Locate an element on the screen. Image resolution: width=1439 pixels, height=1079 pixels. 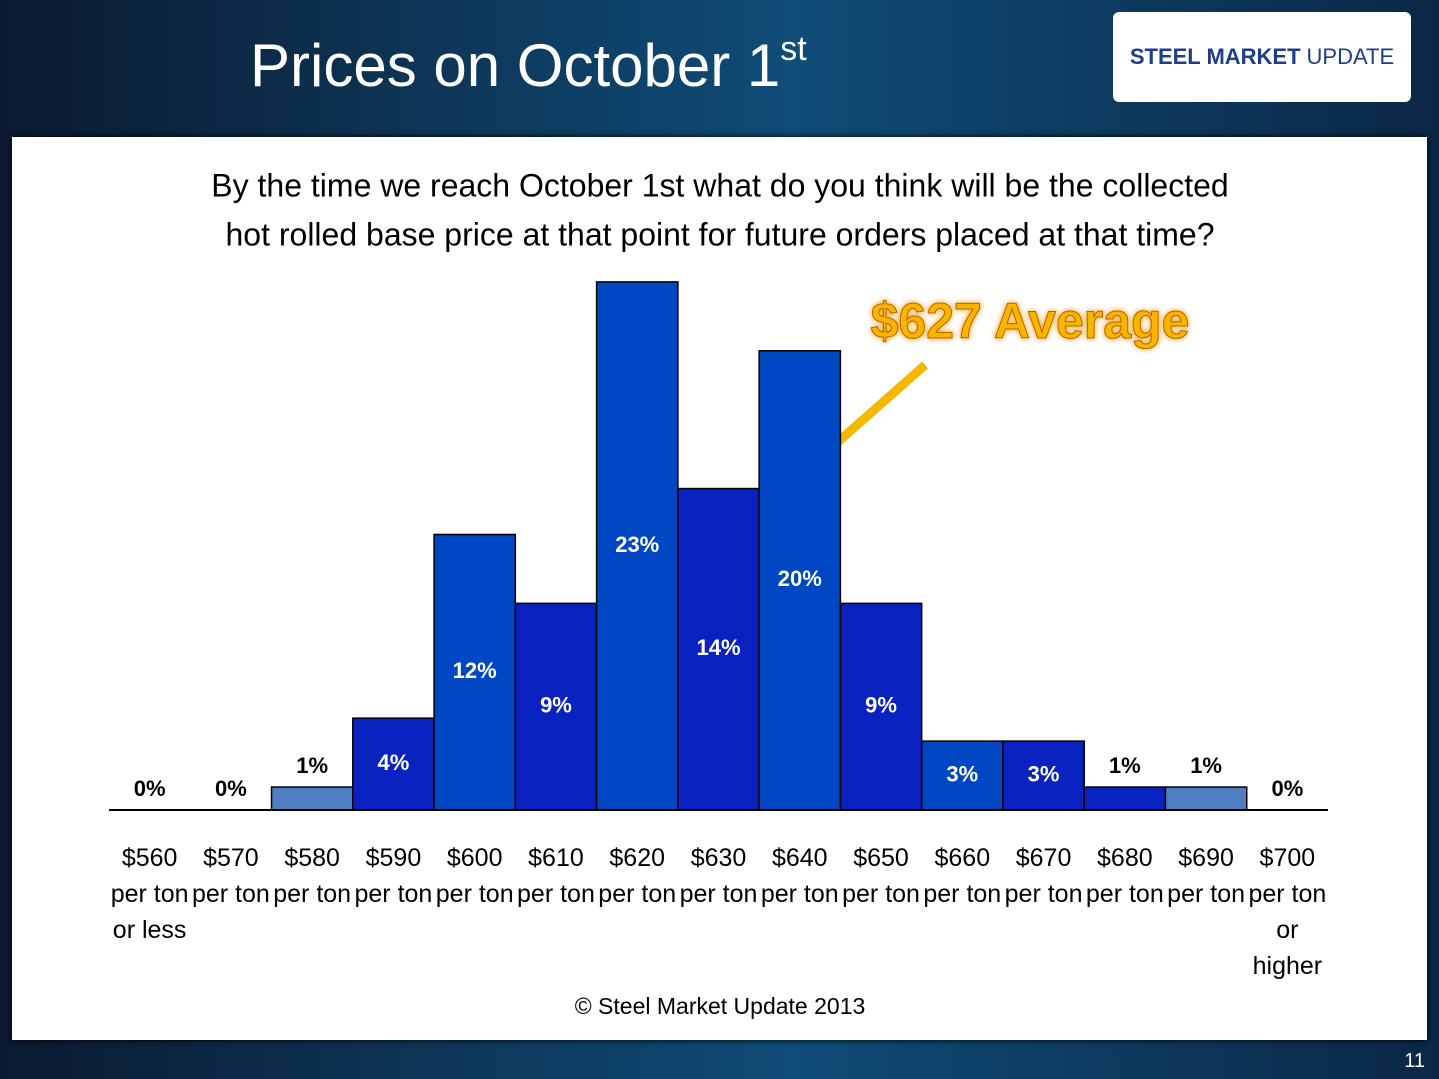
category-label: $570 per ton is located at coordinates (230, 876).